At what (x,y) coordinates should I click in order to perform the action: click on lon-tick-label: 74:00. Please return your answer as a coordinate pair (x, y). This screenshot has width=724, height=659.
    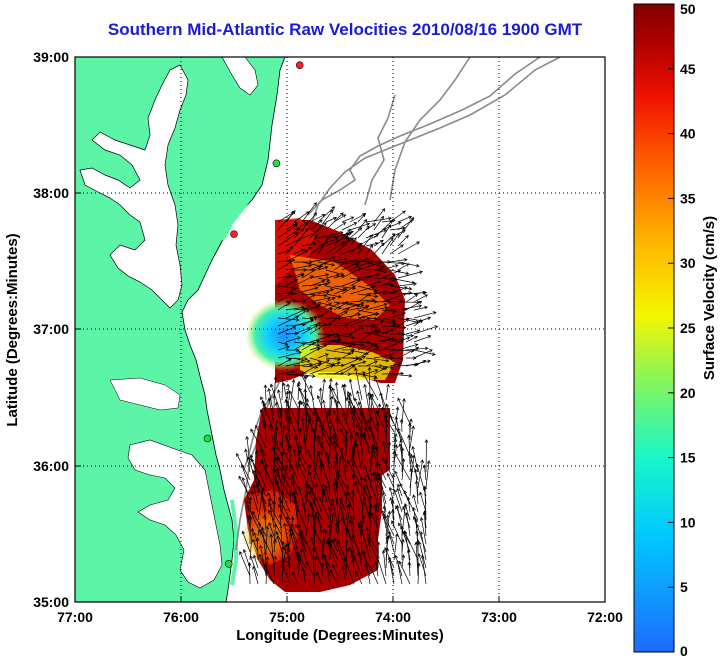
    Looking at the image, I should click on (393, 617).